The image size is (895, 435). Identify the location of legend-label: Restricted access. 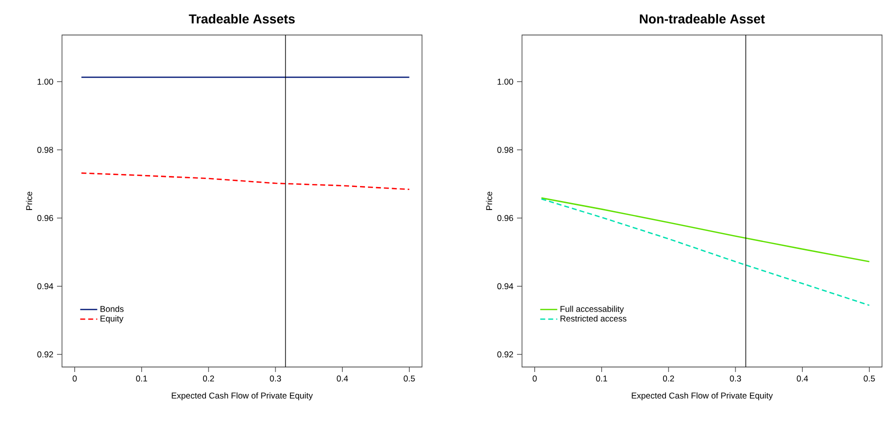
(593, 318).